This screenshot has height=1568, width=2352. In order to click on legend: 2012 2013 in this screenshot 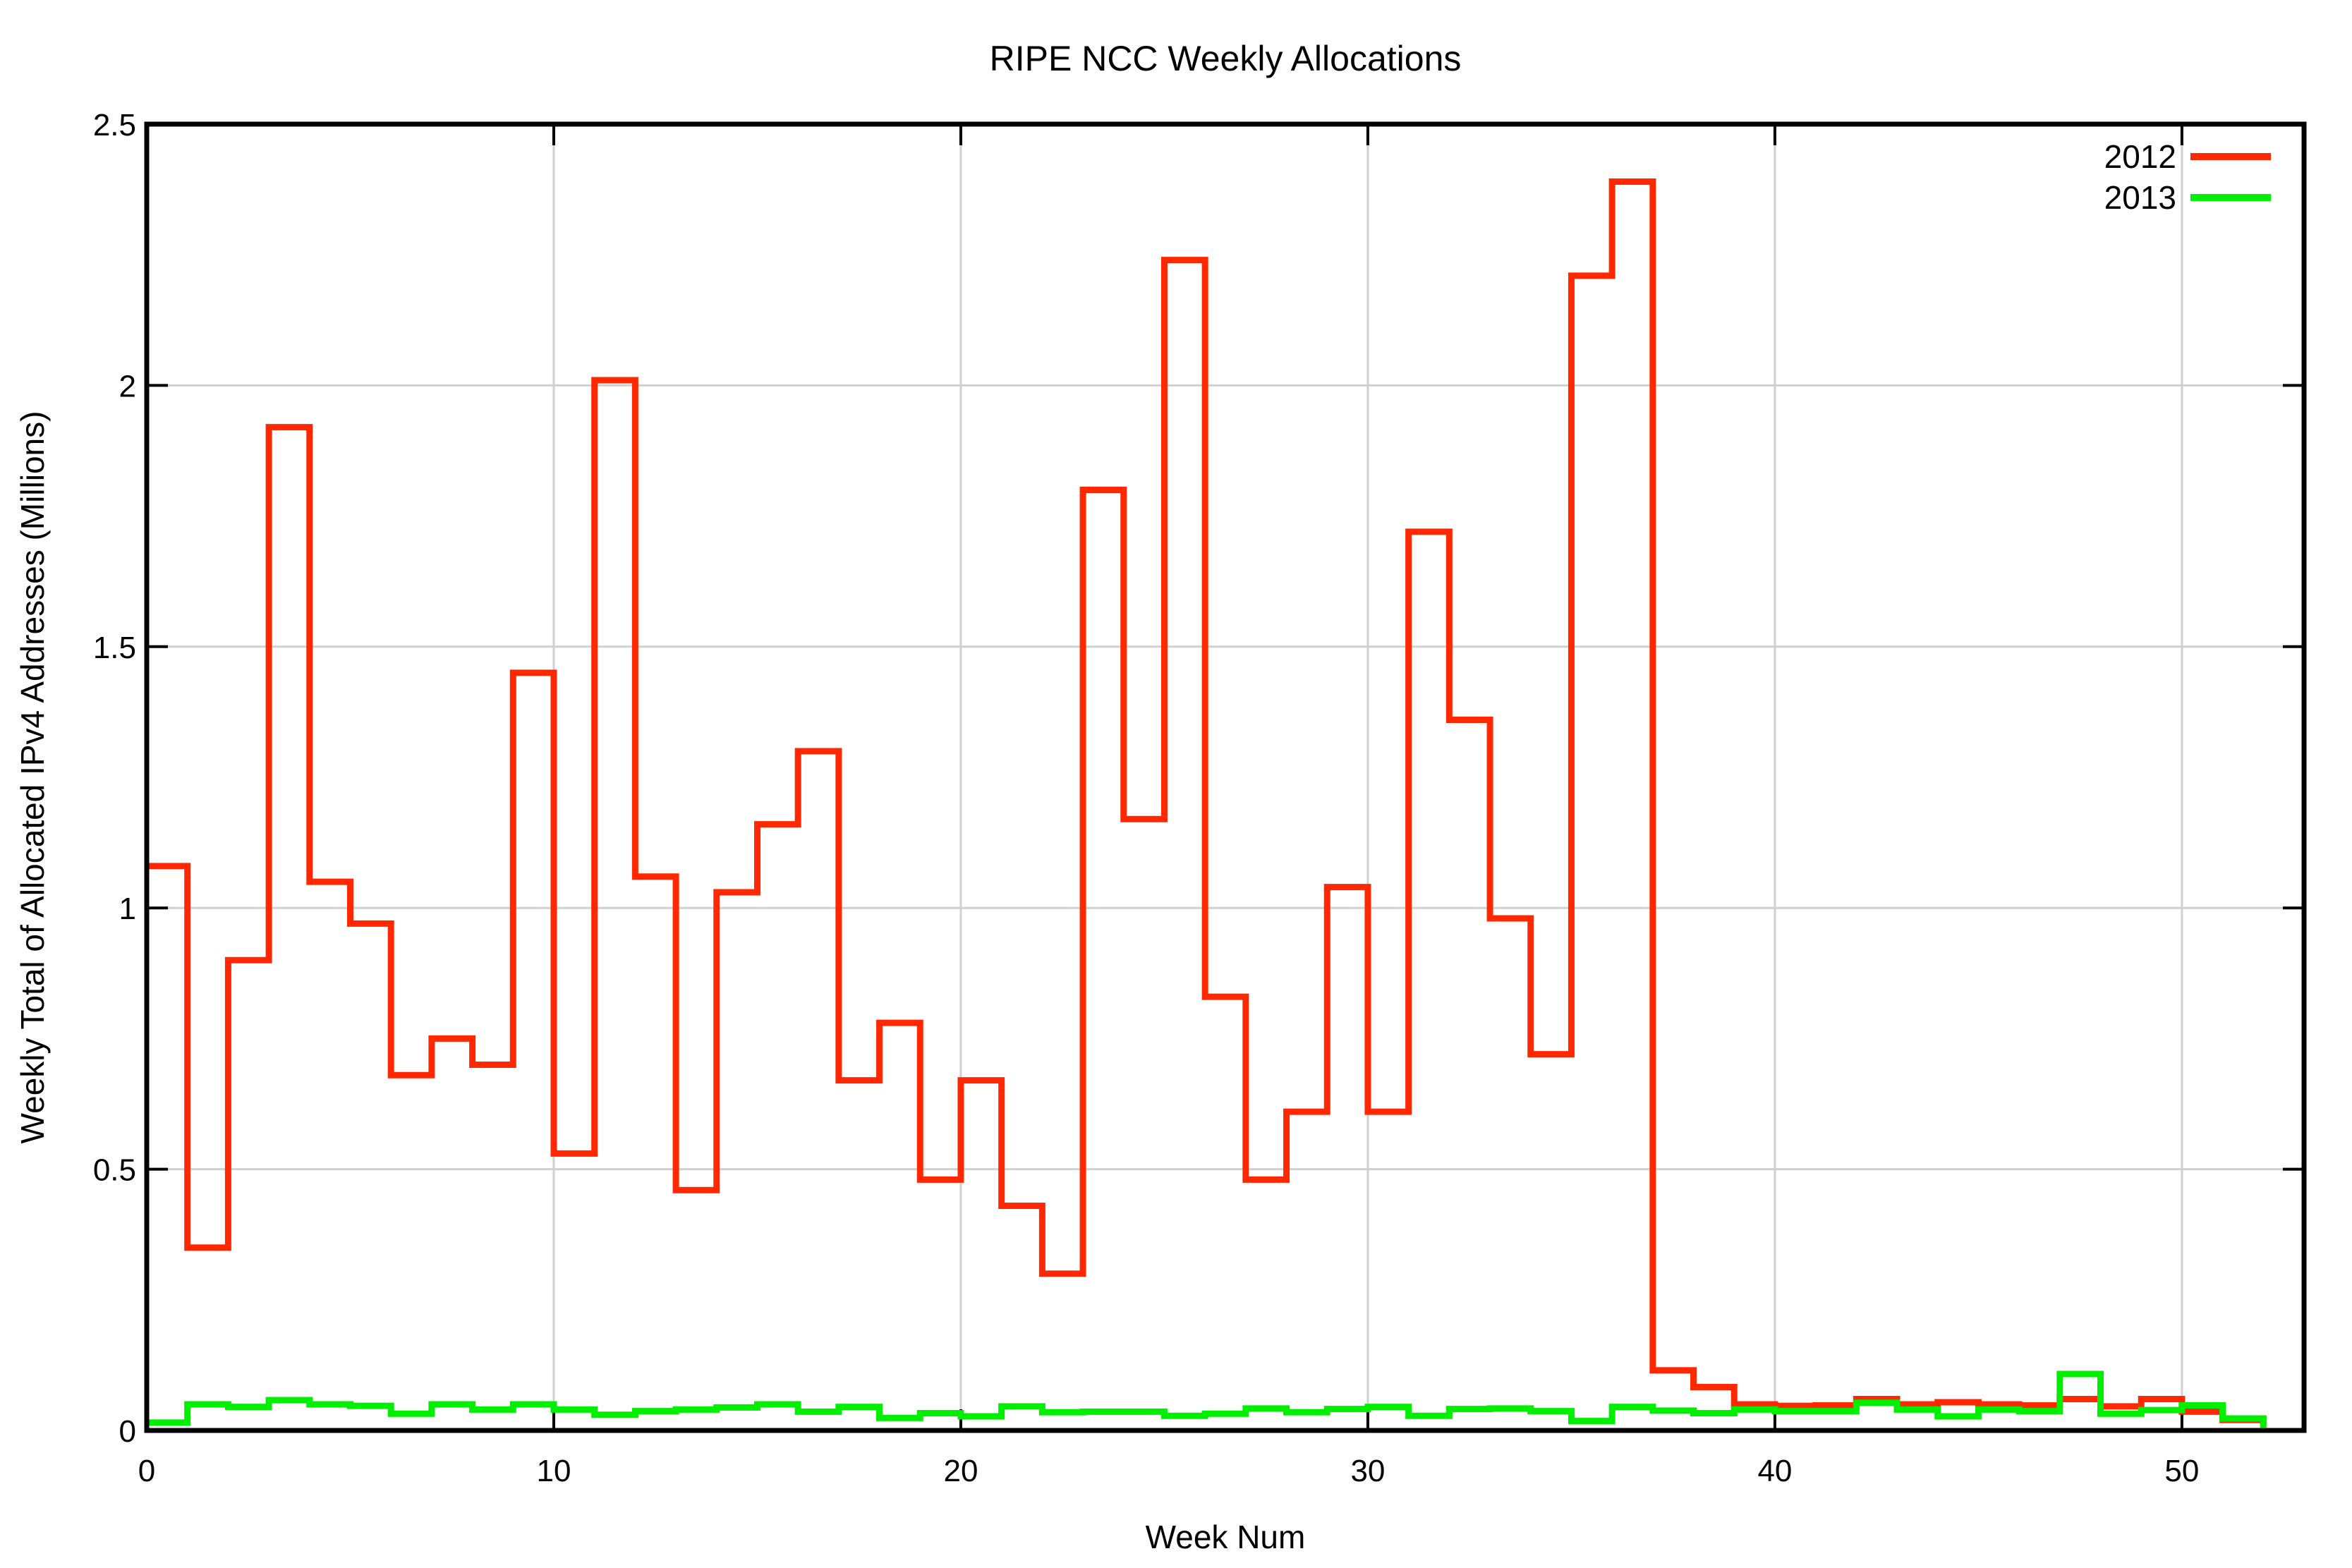, I will do `click(2174, 177)`.